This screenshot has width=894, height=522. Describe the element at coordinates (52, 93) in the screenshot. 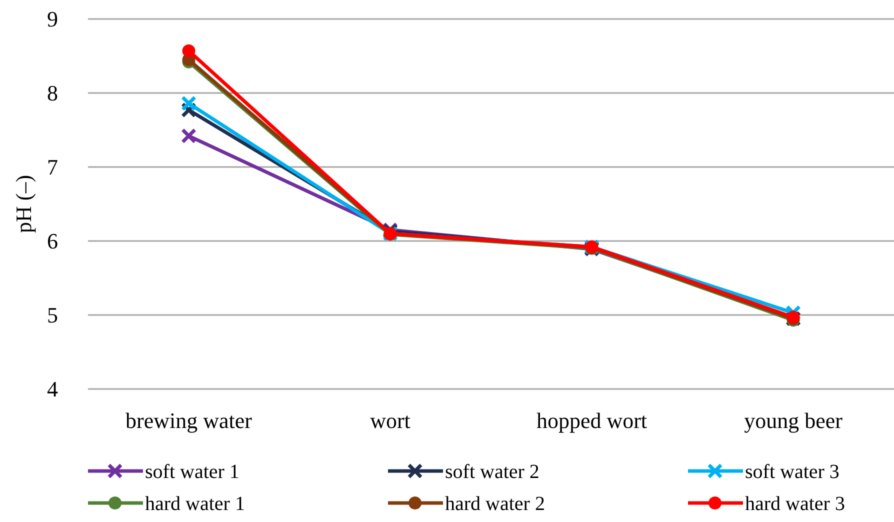

I see `y-tick-label: 8` at that location.